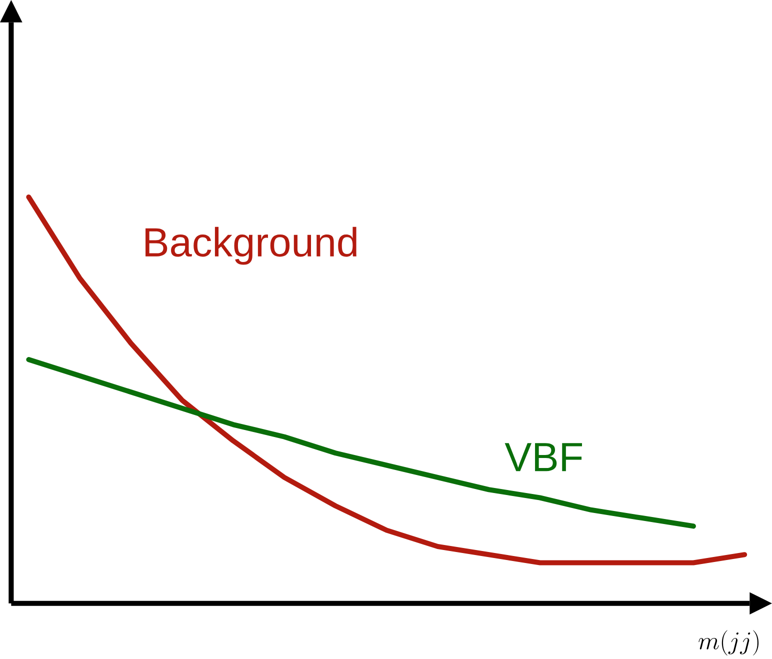 The image size is (772, 659). What do you see at coordinates (543, 457) in the screenshot?
I see `series-label: VBF` at bounding box center [543, 457].